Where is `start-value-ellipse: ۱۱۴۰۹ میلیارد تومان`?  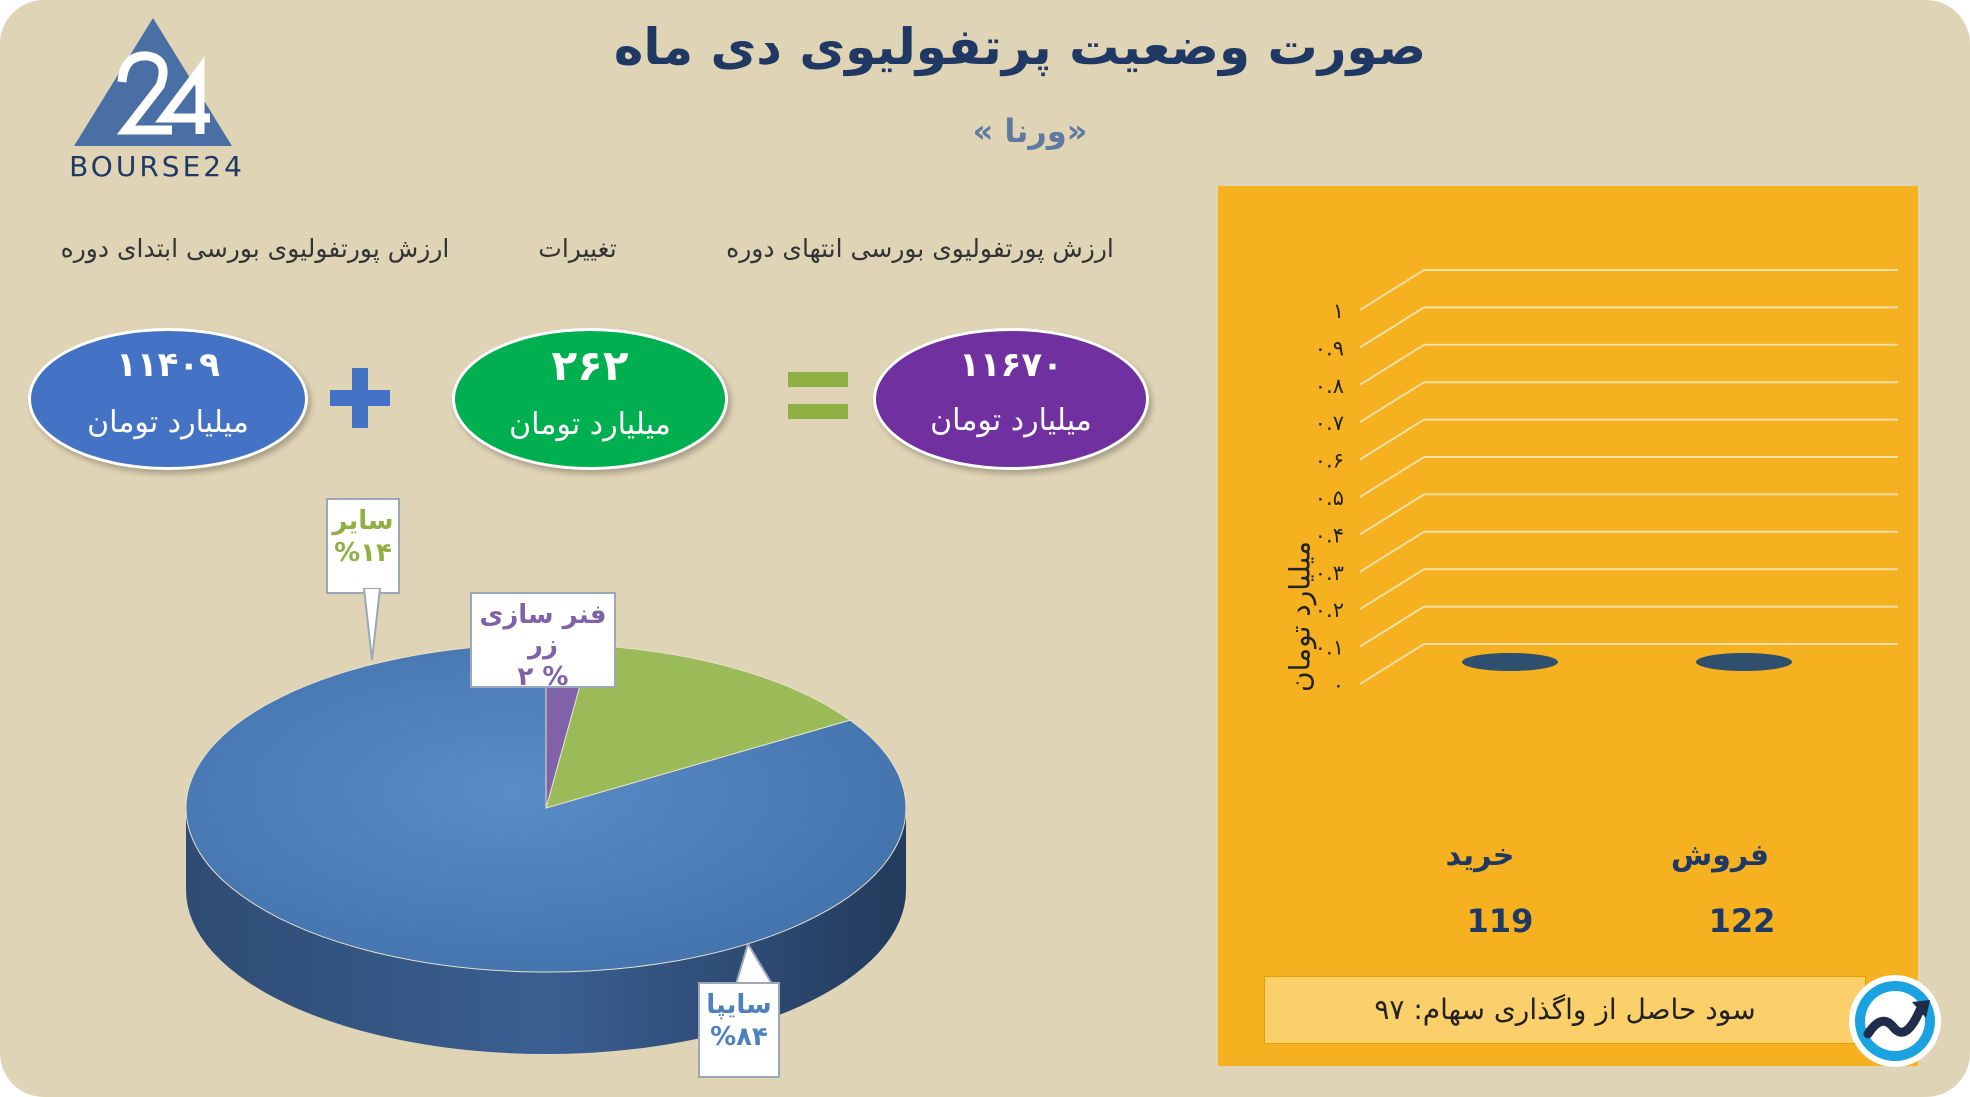 start-value-ellipse: ۱۱۴۰۹ میلیارد تومان is located at coordinates (168, 399).